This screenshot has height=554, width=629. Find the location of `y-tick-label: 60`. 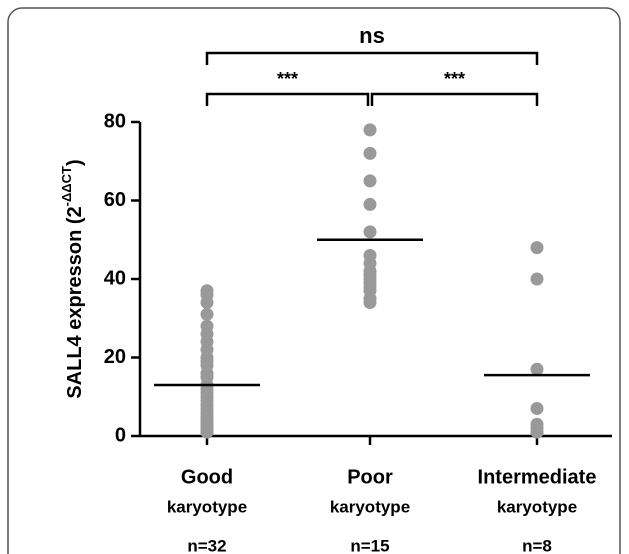

y-tick-label: 60 is located at coordinates (115, 200).